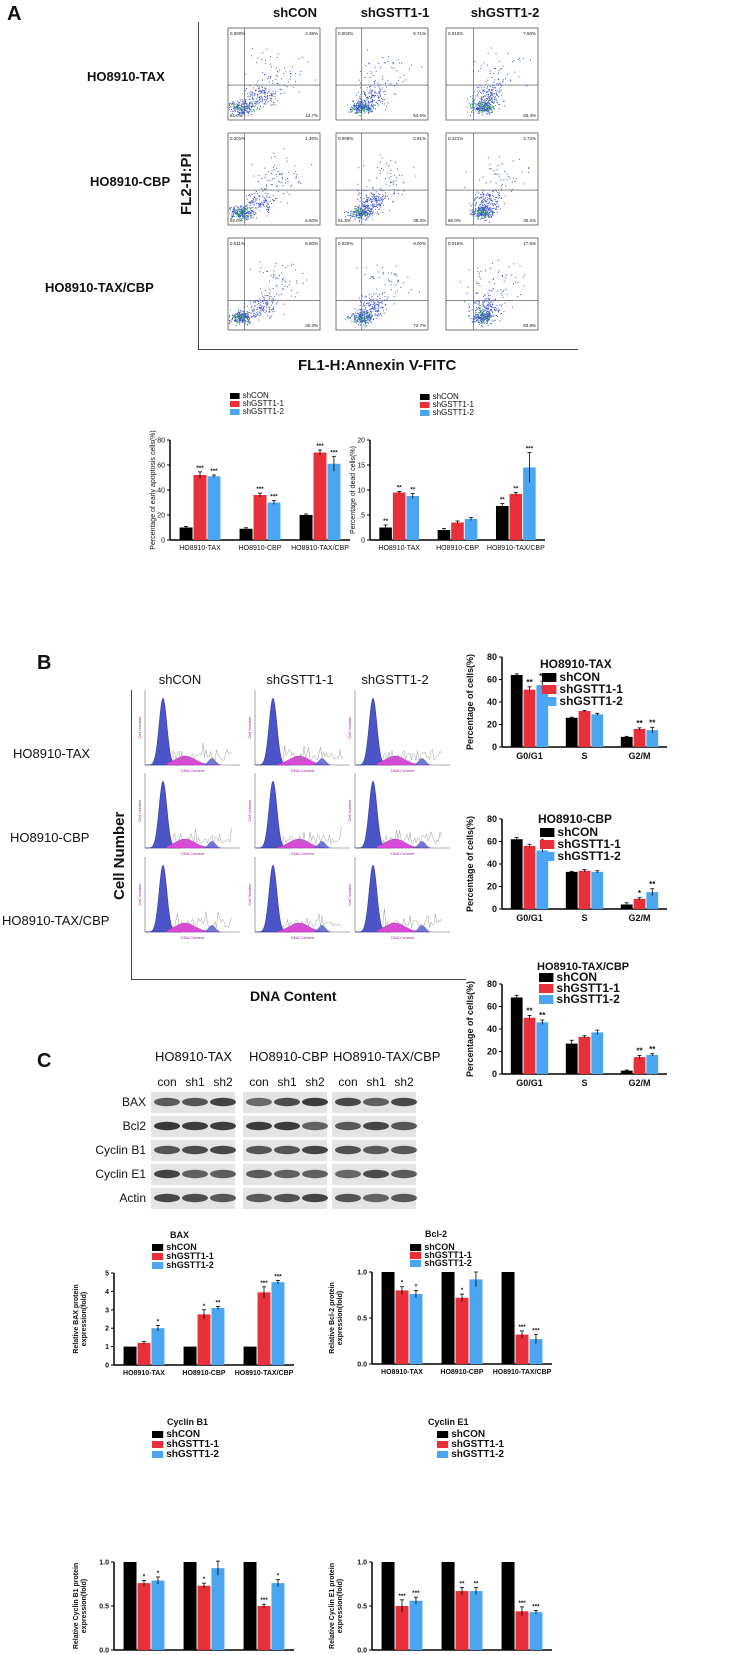  What do you see at coordinates (362, 1364) in the screenshot?
I see `y-tick-label: 0.0` at bounding box center [362, 1364].